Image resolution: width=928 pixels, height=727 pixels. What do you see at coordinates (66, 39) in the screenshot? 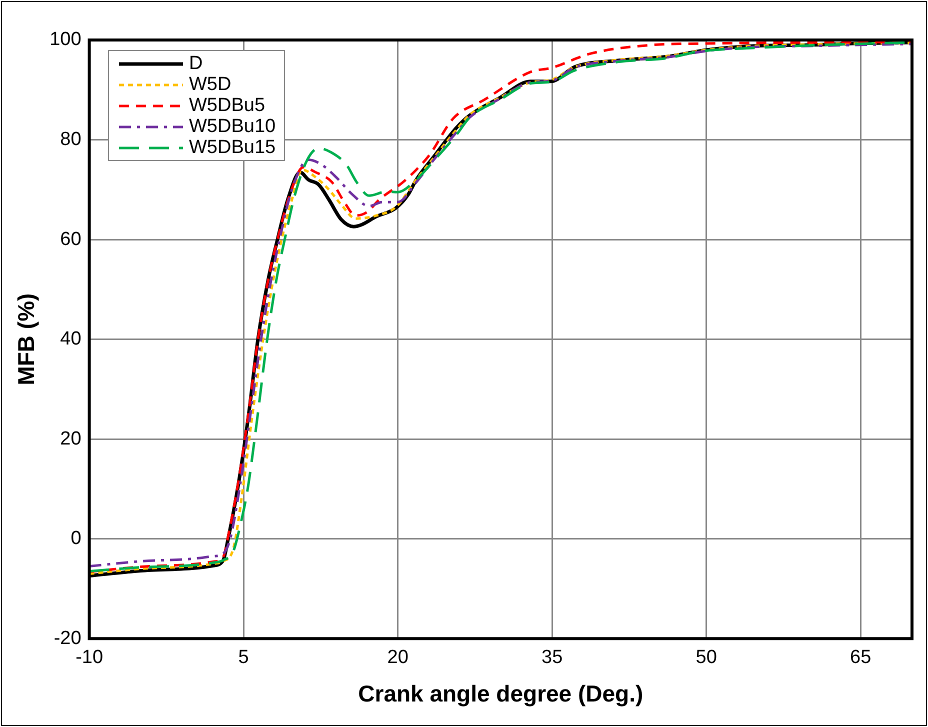
I see `y-tick-label: 100` at bounding box center [66, 39].